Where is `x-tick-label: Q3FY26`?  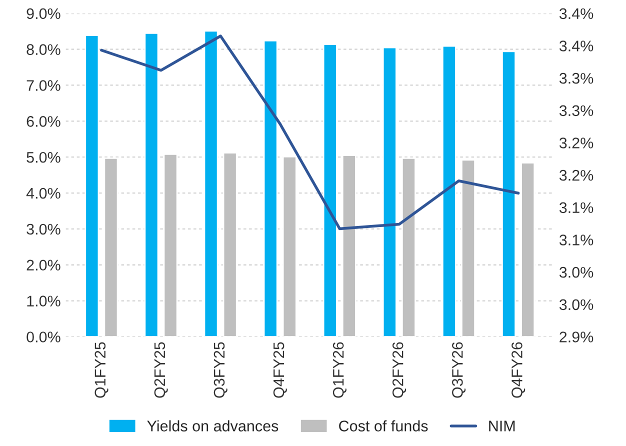 x-tick-label: Q3FY26 is located at coordinates (459, 370).